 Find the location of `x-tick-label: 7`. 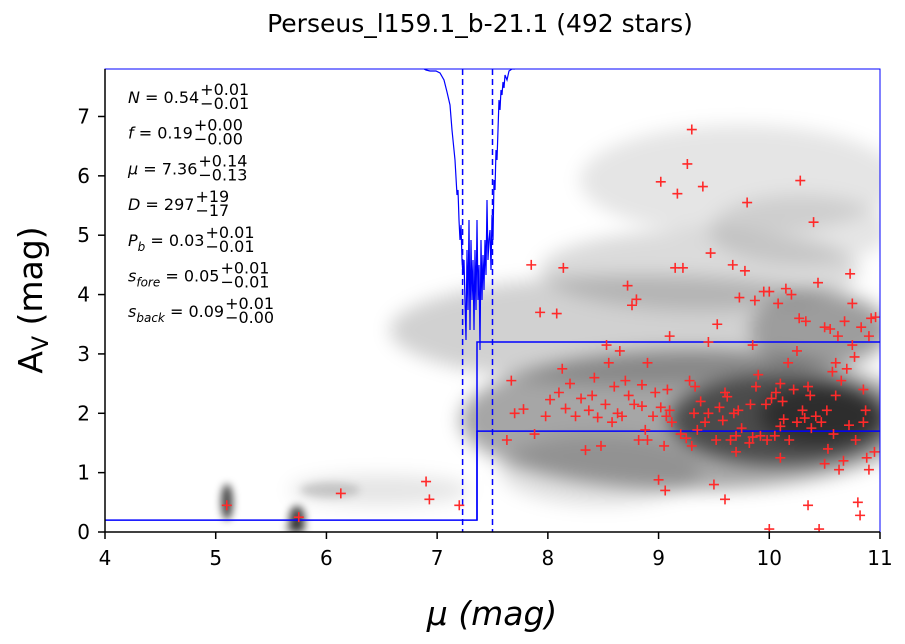

x-tick-label: 7 is located at coordinates (437, 558).